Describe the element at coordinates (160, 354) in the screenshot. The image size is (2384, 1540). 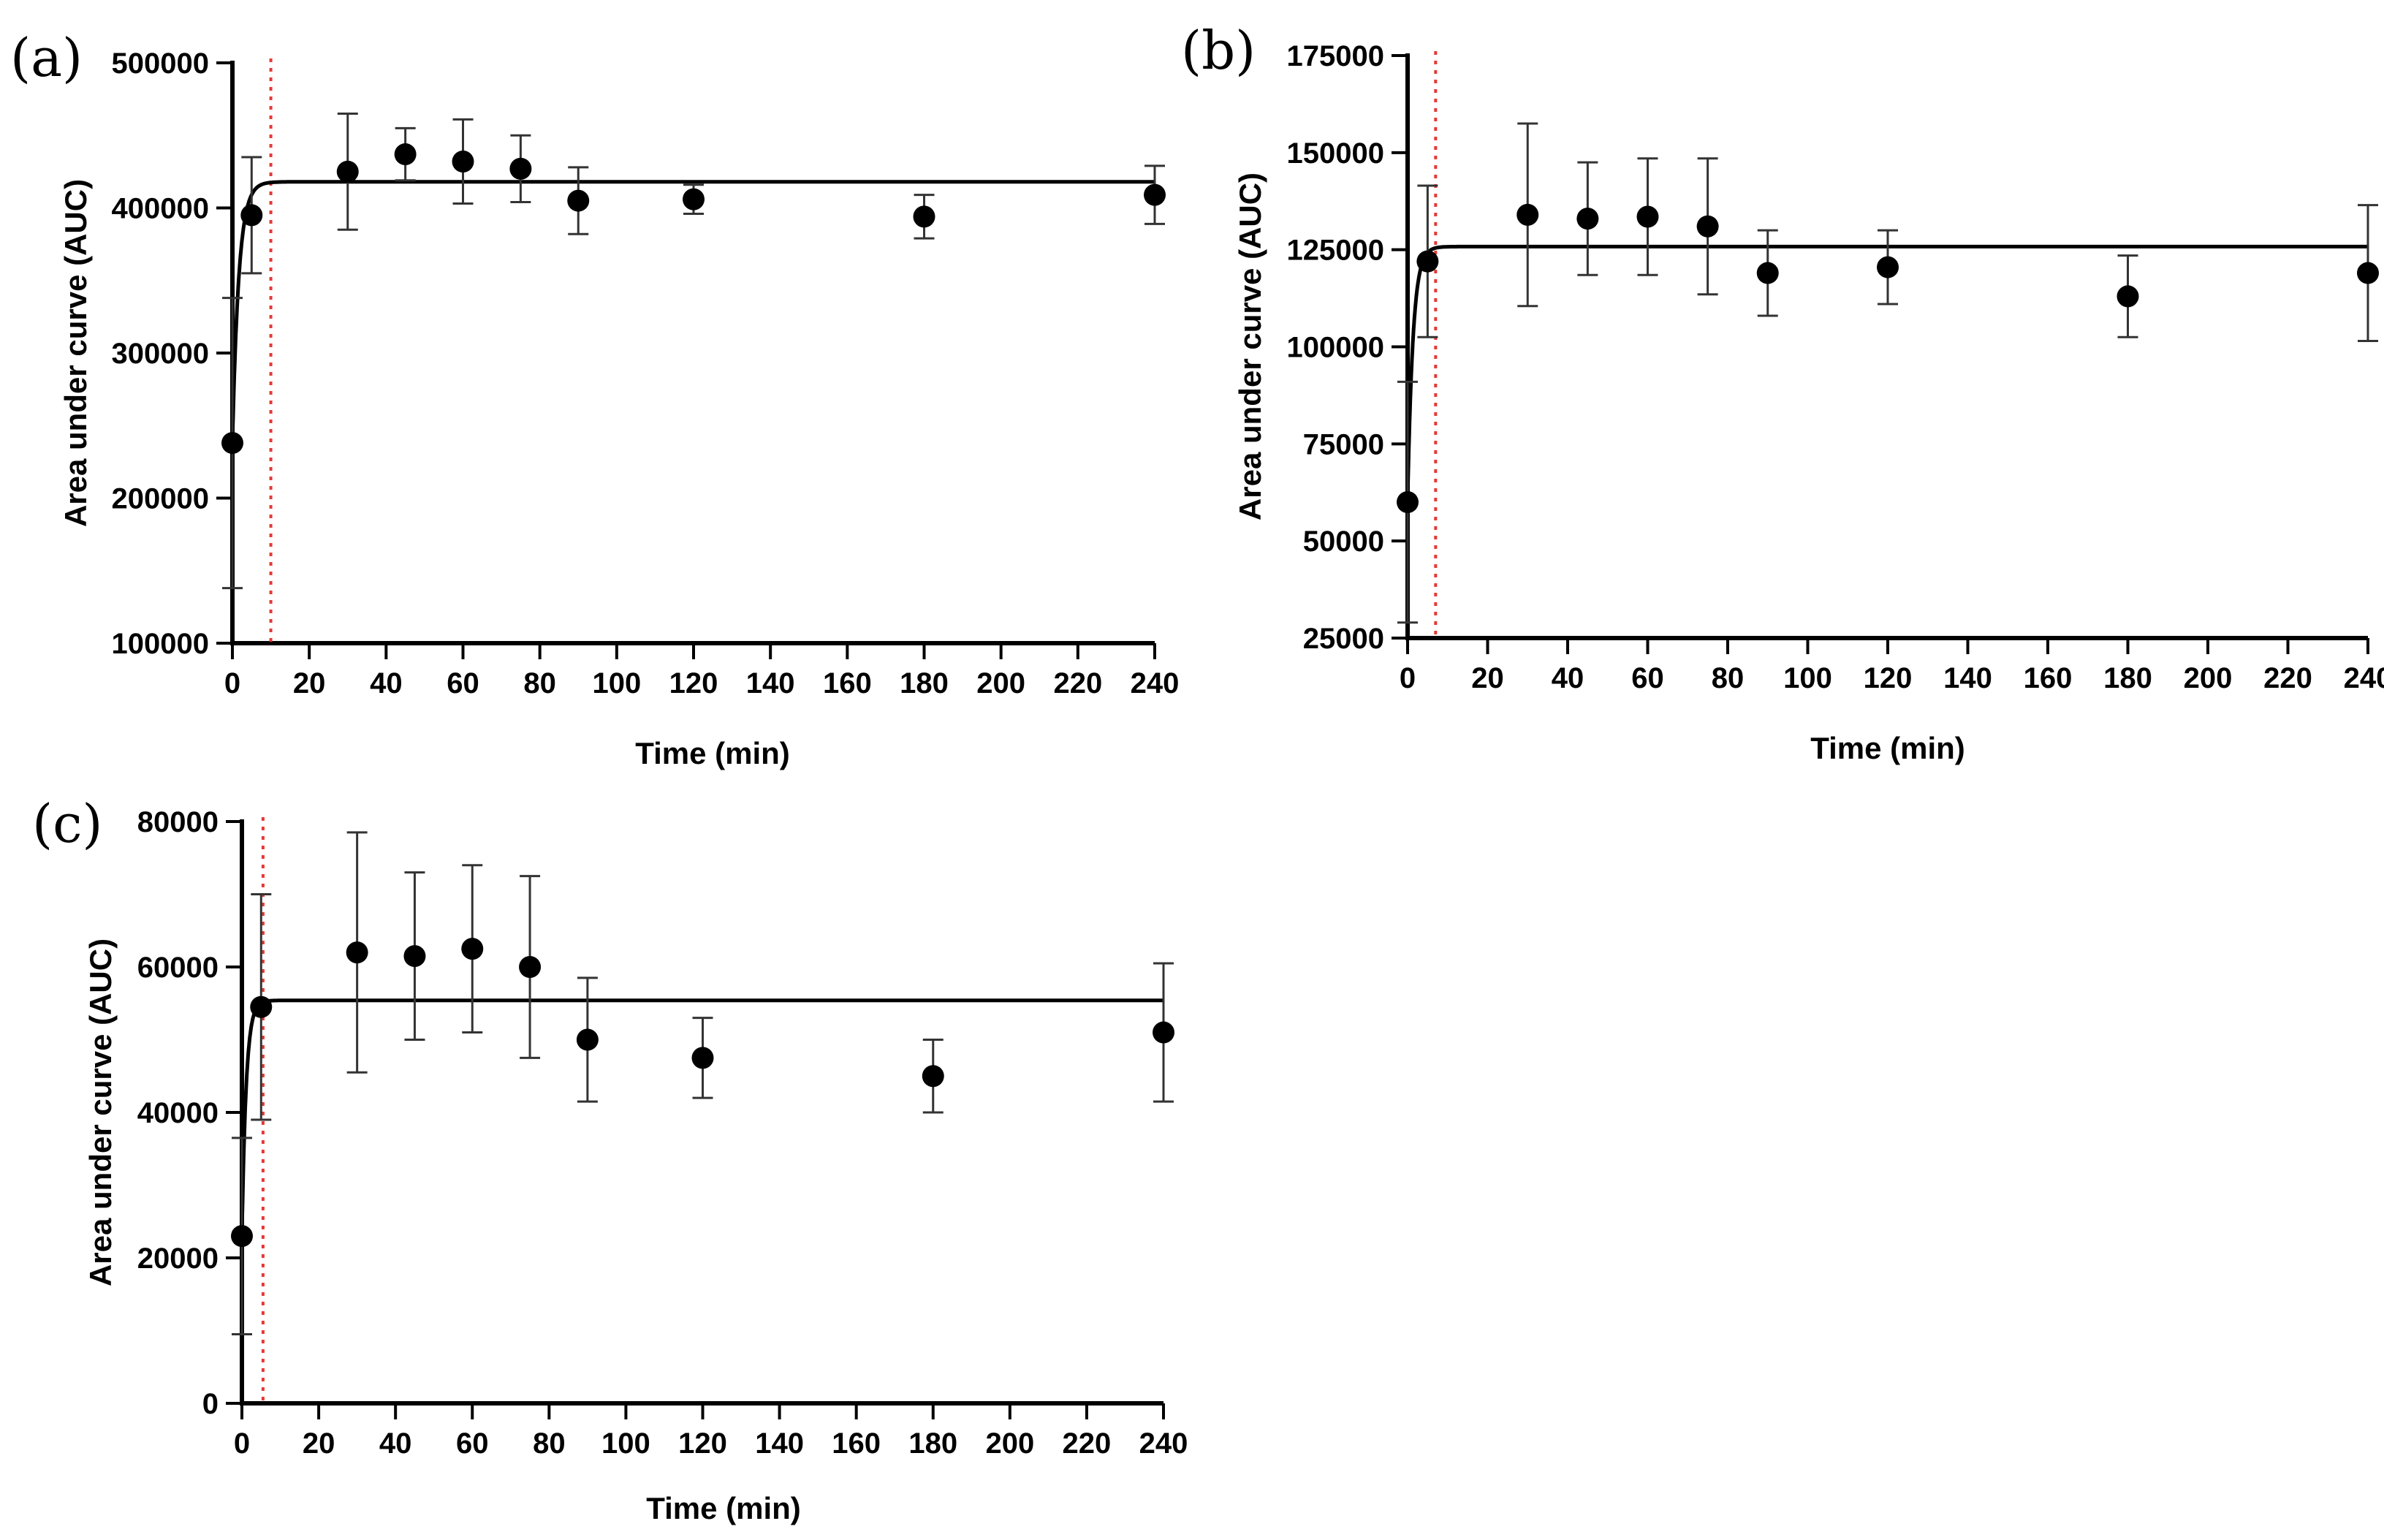
I see `y-tick-label: 300000` at that location.